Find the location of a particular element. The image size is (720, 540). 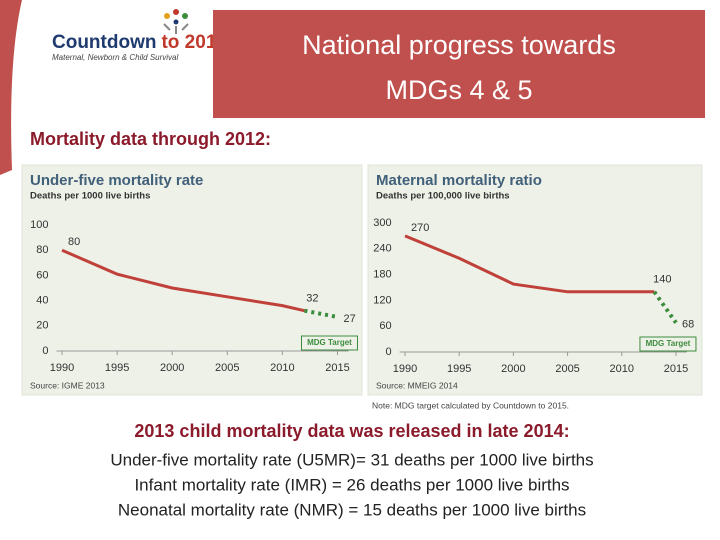

y-tick-label: 40 is located at coordinates (42, 301).